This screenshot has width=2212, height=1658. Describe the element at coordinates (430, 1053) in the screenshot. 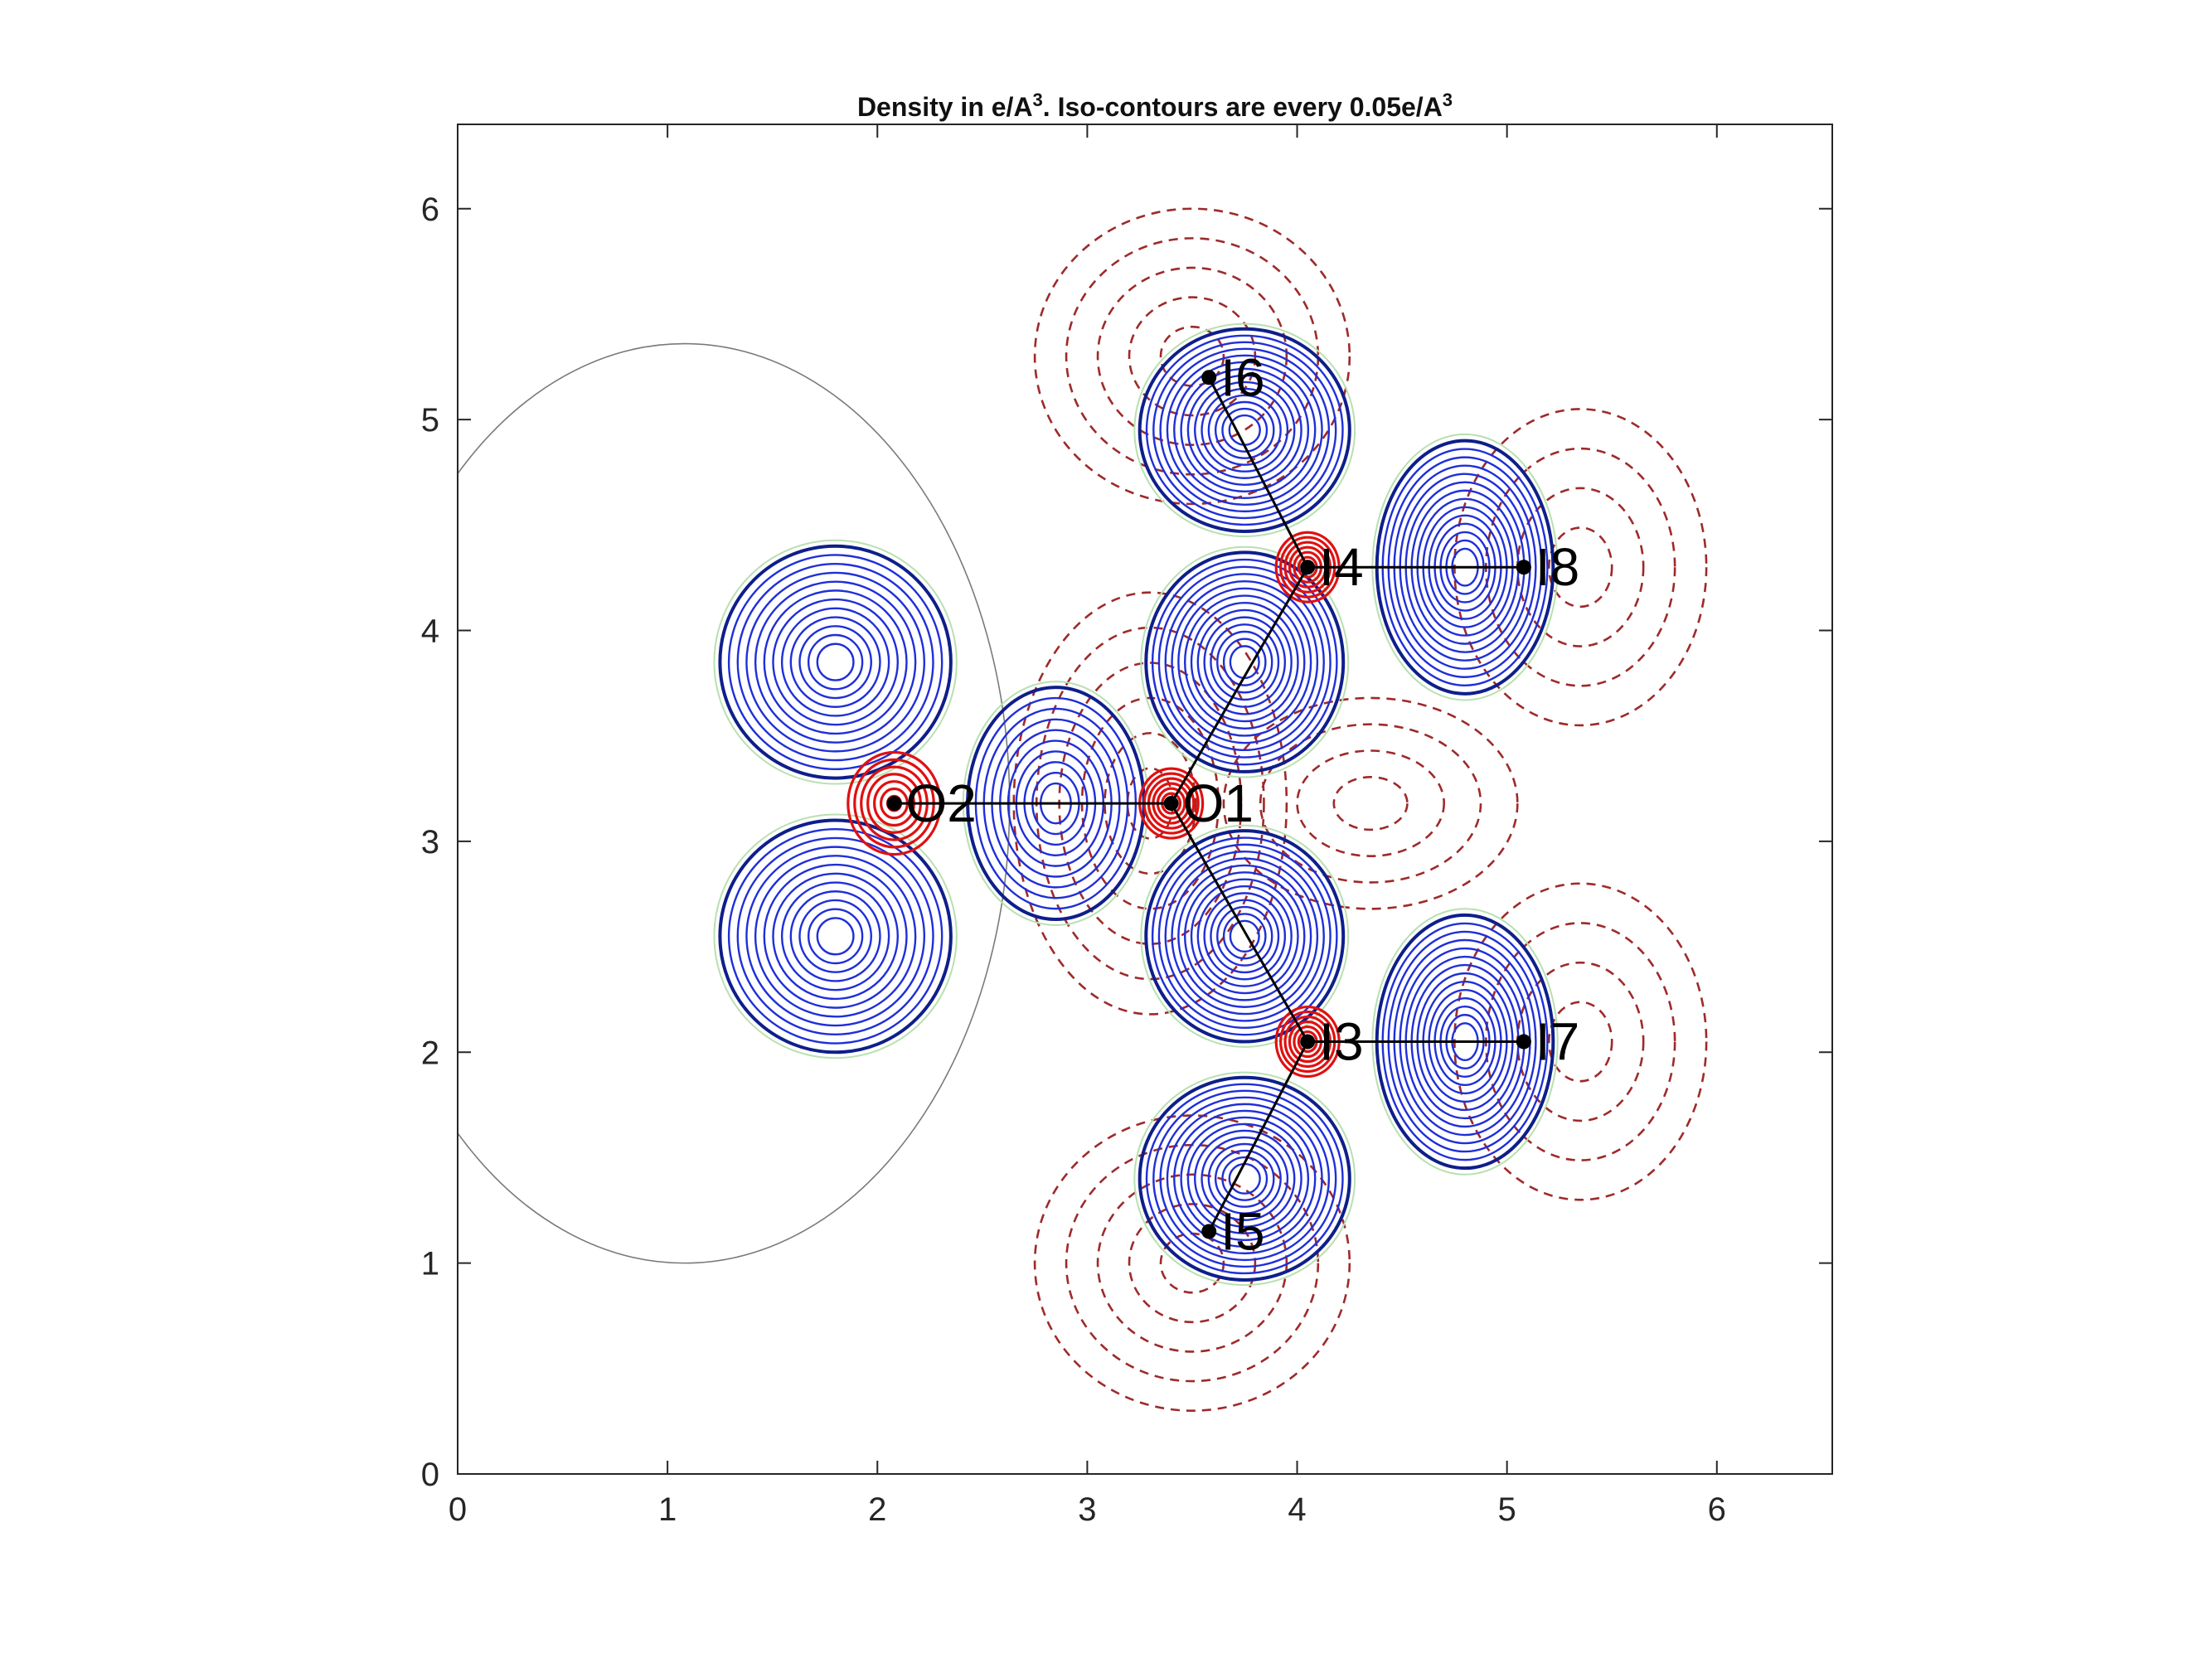

I see `y-tick-label: 2` at that location.